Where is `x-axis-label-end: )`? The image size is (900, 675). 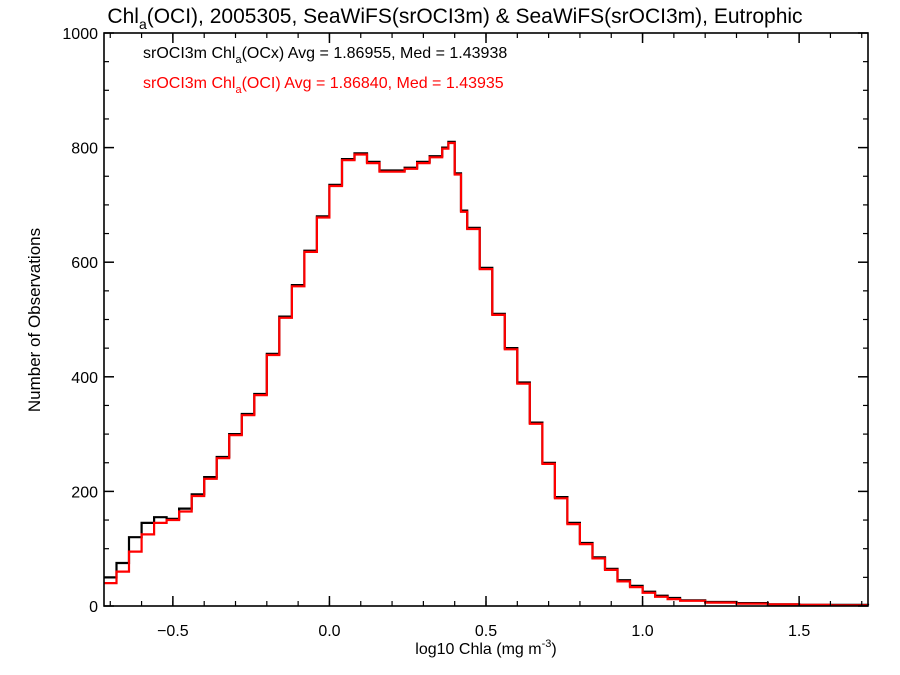 x-axis-label-end: ) is located at coordinates (553, 649).